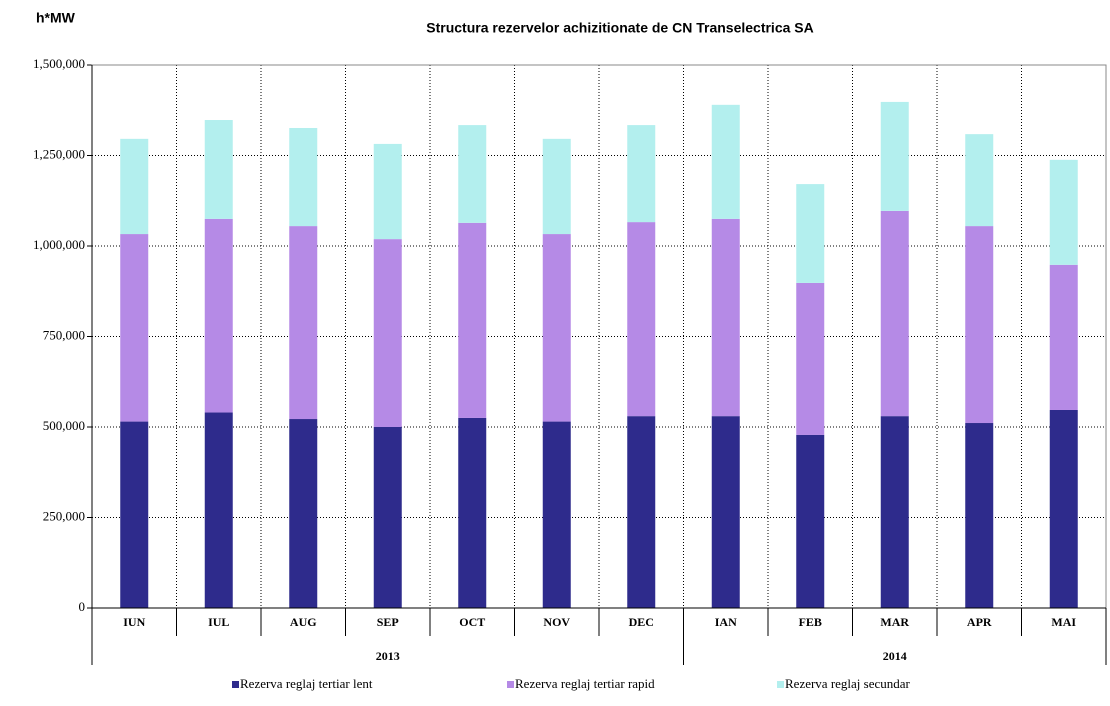 The width and height of the screenshot is (1110, 706). I want to click on group-label: 2013, so click(388, 656).